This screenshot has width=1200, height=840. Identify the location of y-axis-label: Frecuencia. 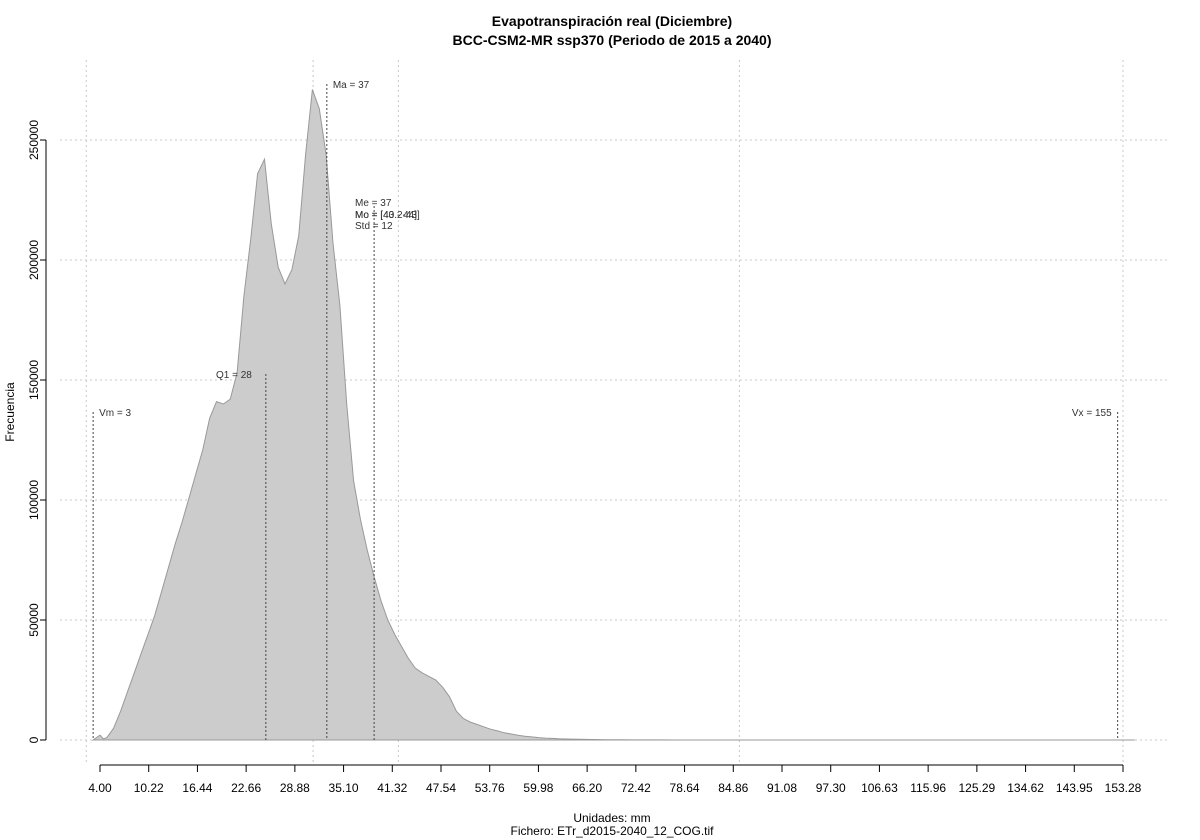
(10, 412).